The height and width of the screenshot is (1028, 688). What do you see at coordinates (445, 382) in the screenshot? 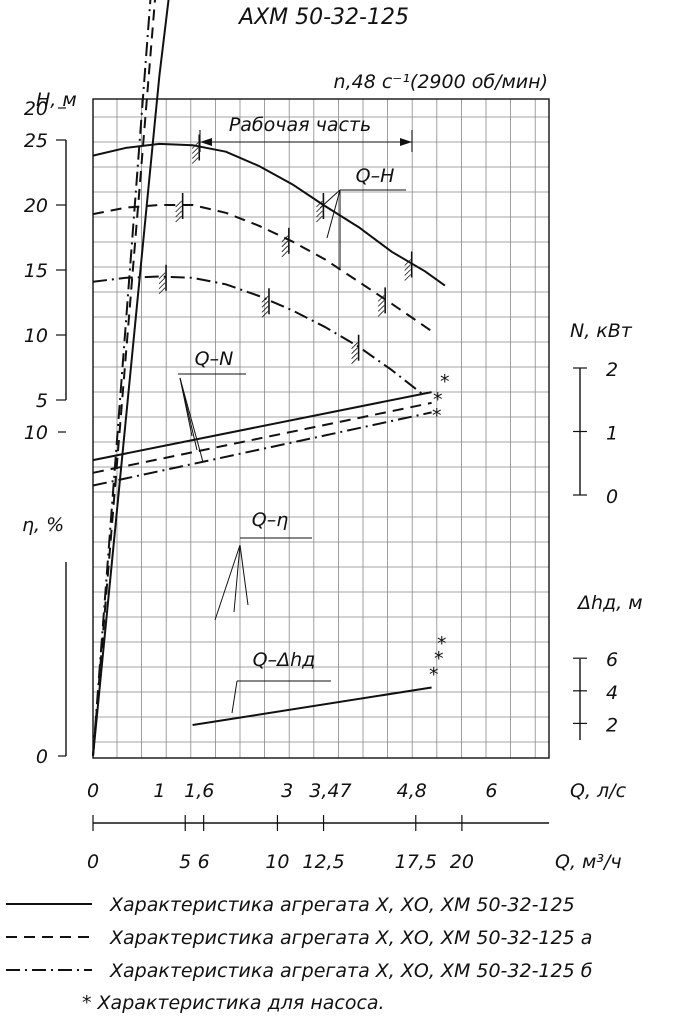
I see `star-N-solid: *` at bounding box center [445, 382].